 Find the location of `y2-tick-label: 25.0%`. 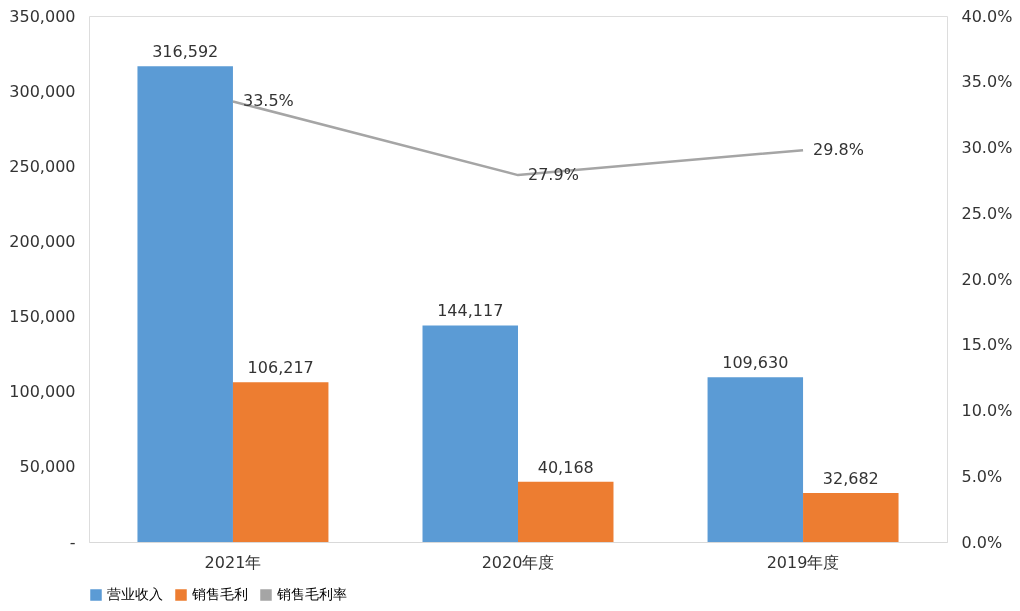

y2-tick-label: 25.0% is located at coordinates (987, 213).